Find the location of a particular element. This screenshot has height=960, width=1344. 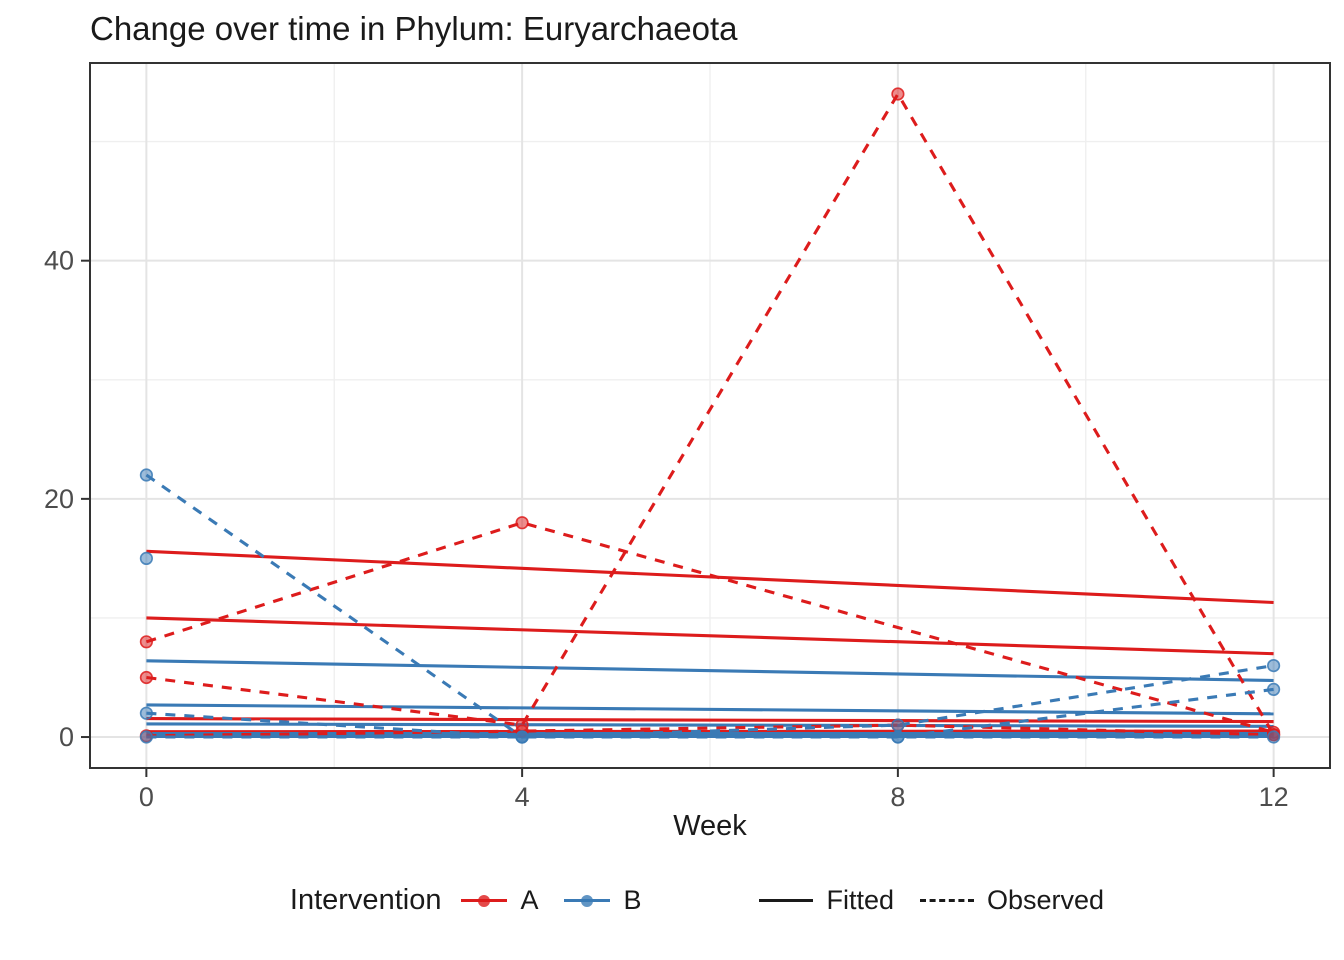

legend: Intervention A B Fitted Observed is located at coordinates (710, 900).